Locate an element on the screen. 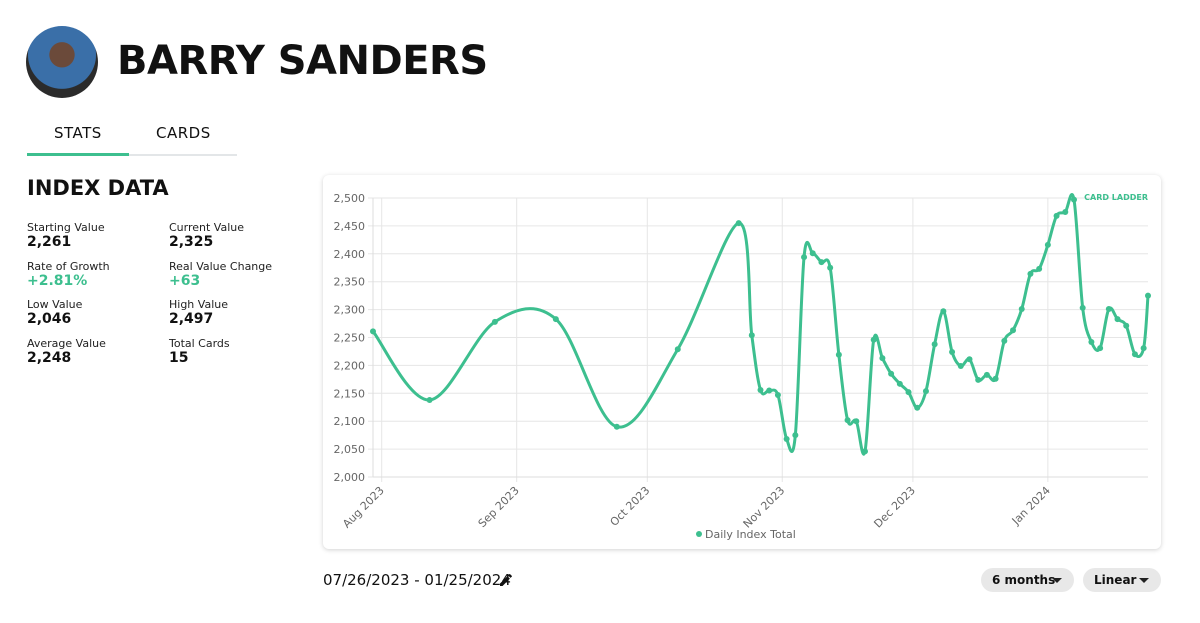 Image resolution: width=1200 pixels, height=623 pixels. logo: CARD LADDER is located at coordinates (1116, 197).